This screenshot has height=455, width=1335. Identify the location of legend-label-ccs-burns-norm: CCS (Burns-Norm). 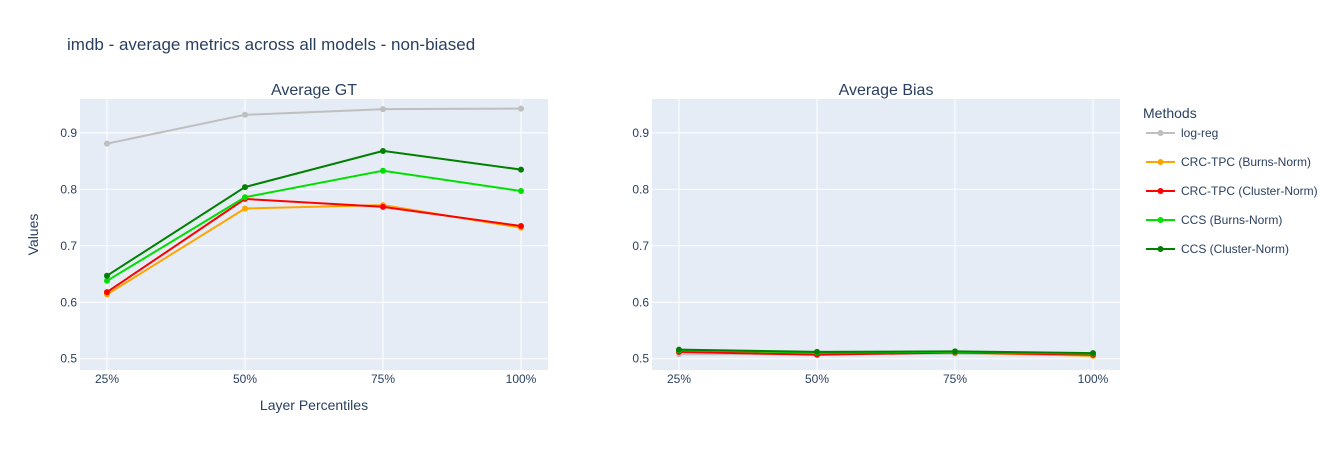
(1231, 220).